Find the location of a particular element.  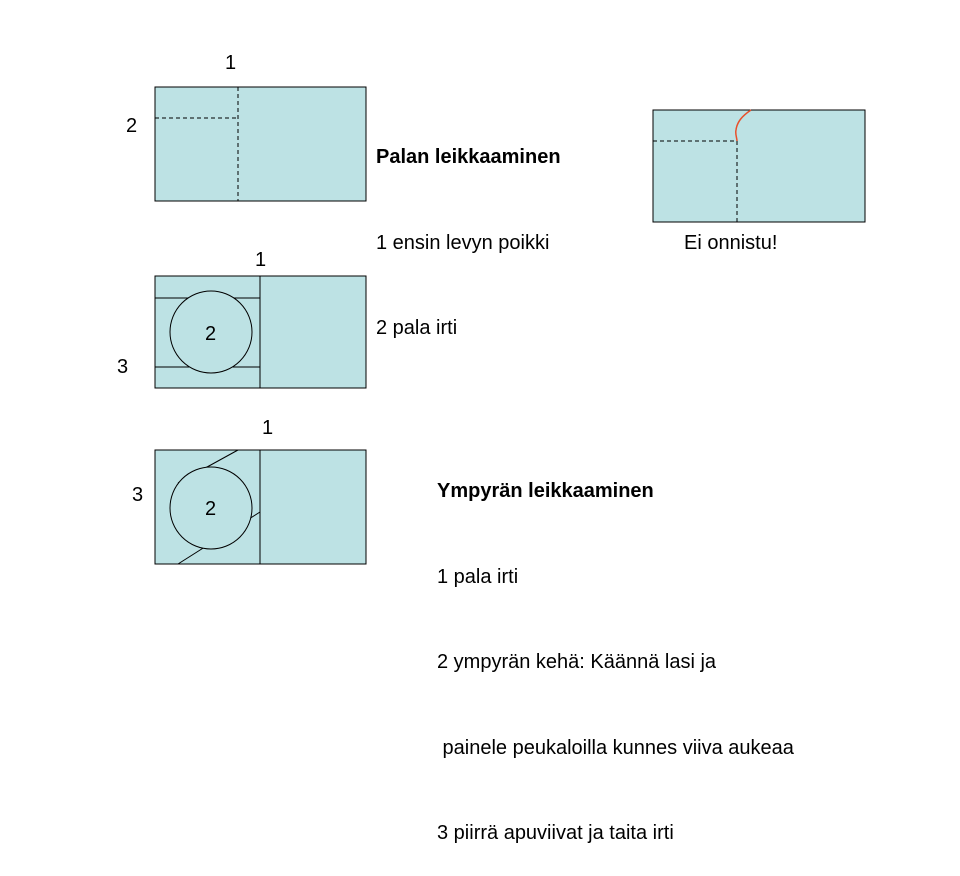

cut-instructions-heading: Palan leikkaaminen is located at coordinates (468, 157).